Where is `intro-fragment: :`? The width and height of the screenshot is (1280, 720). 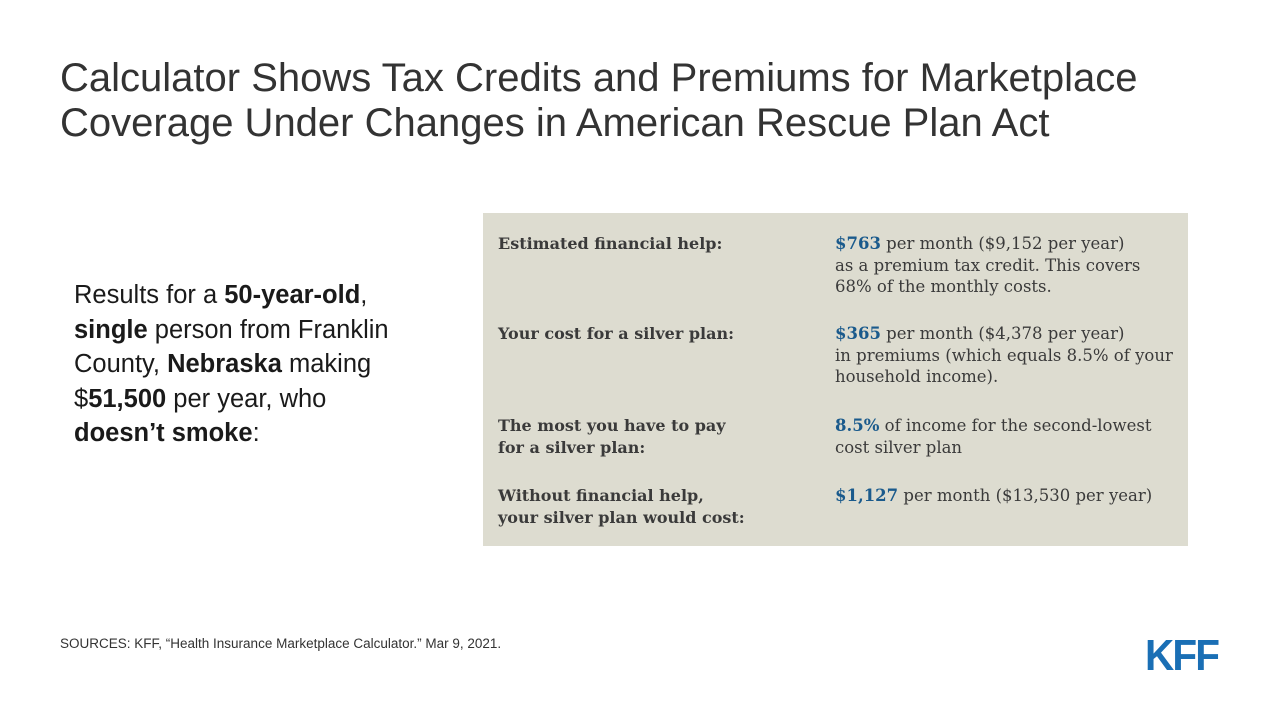 intro-fragment: : is located at coordinates (256, 433).